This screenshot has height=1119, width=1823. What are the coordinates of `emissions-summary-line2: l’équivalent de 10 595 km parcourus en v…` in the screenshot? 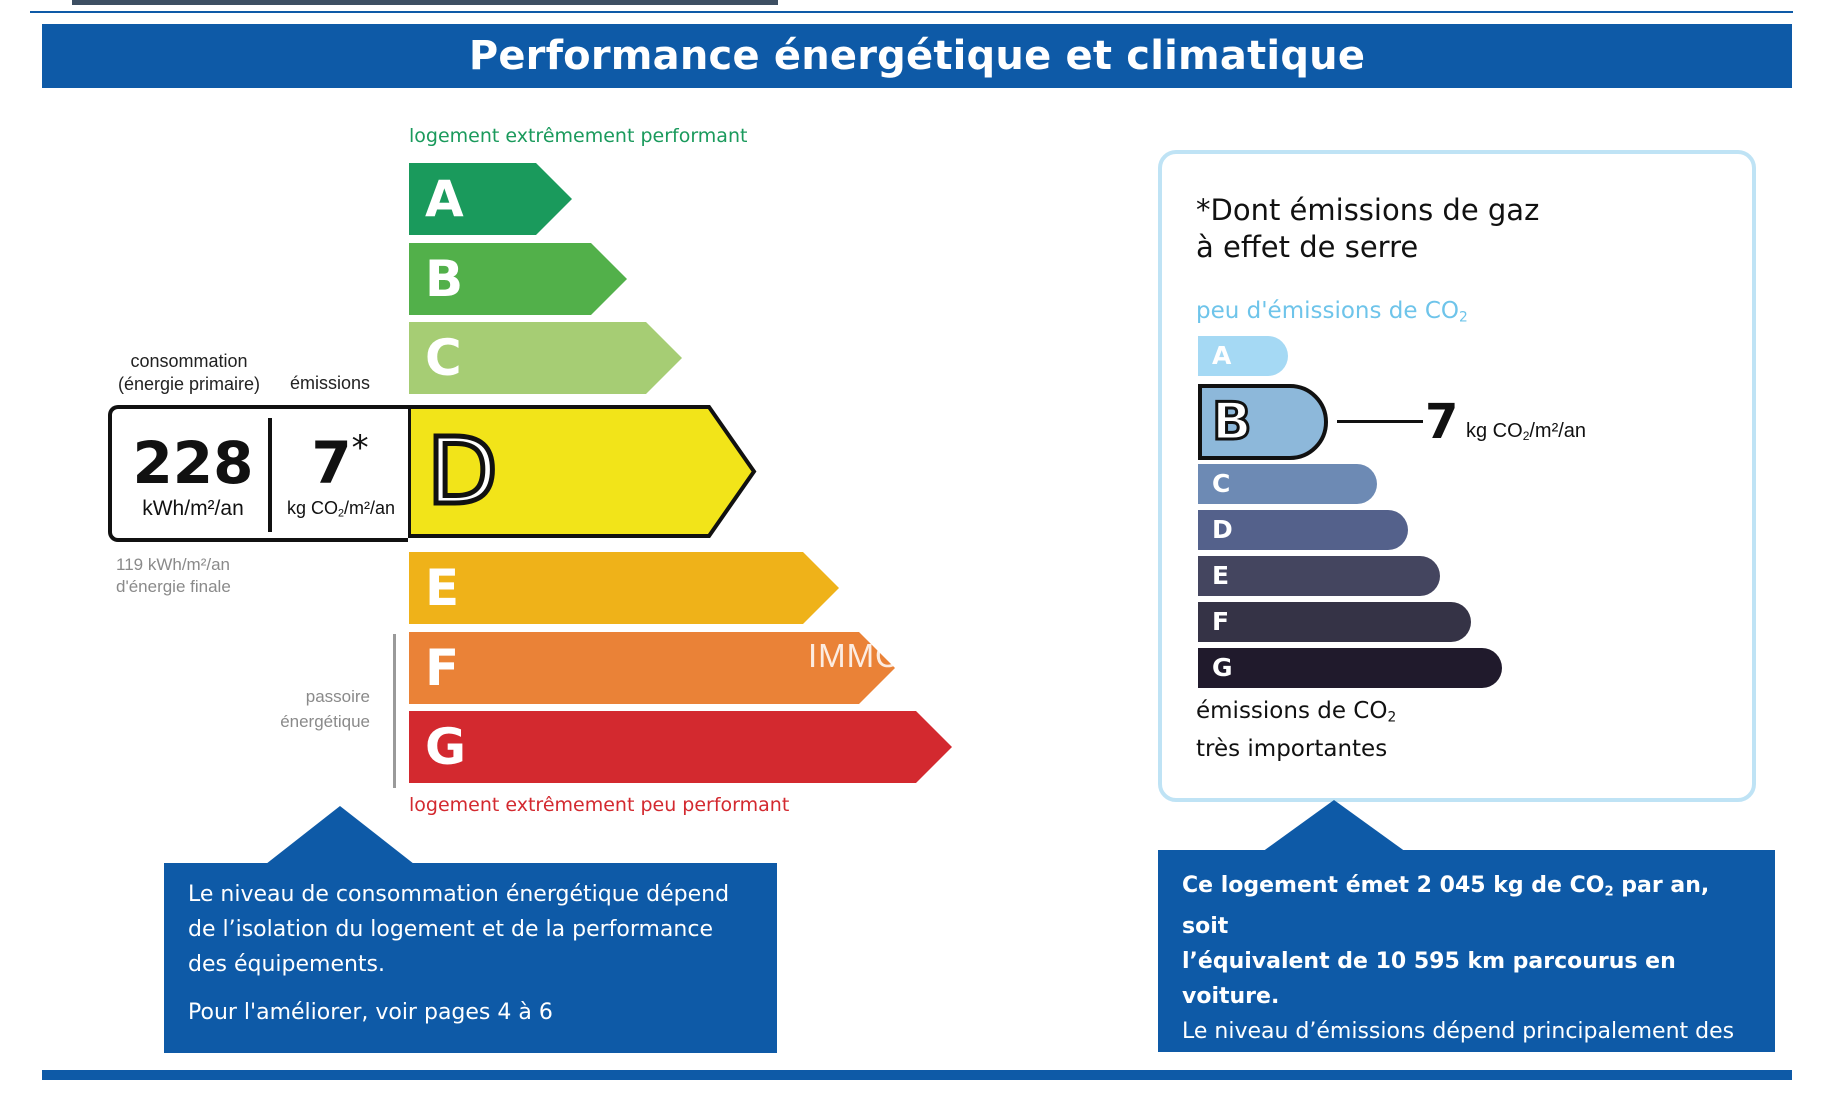 It's located at (1429, 979).